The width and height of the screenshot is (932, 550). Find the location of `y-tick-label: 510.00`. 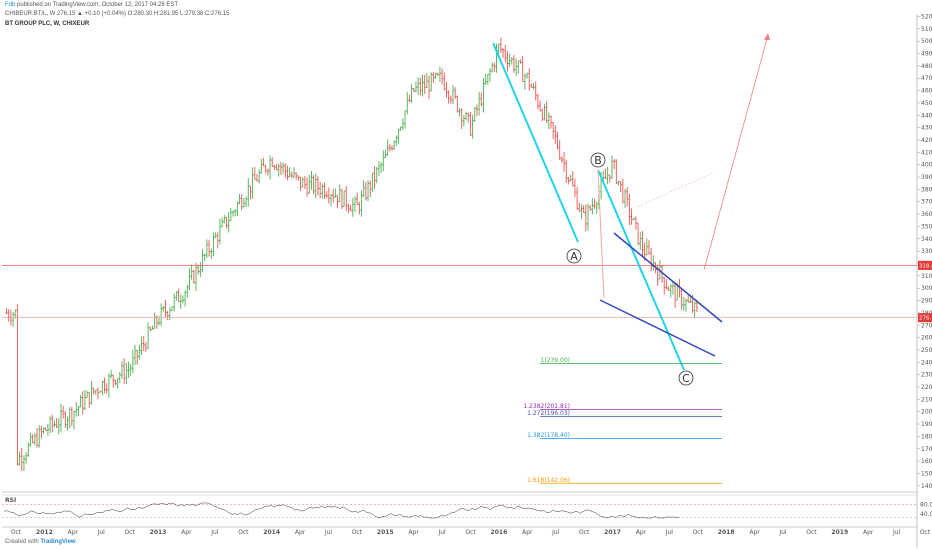

y-tick-label: 510.00 is located at coordinates (926, 29).